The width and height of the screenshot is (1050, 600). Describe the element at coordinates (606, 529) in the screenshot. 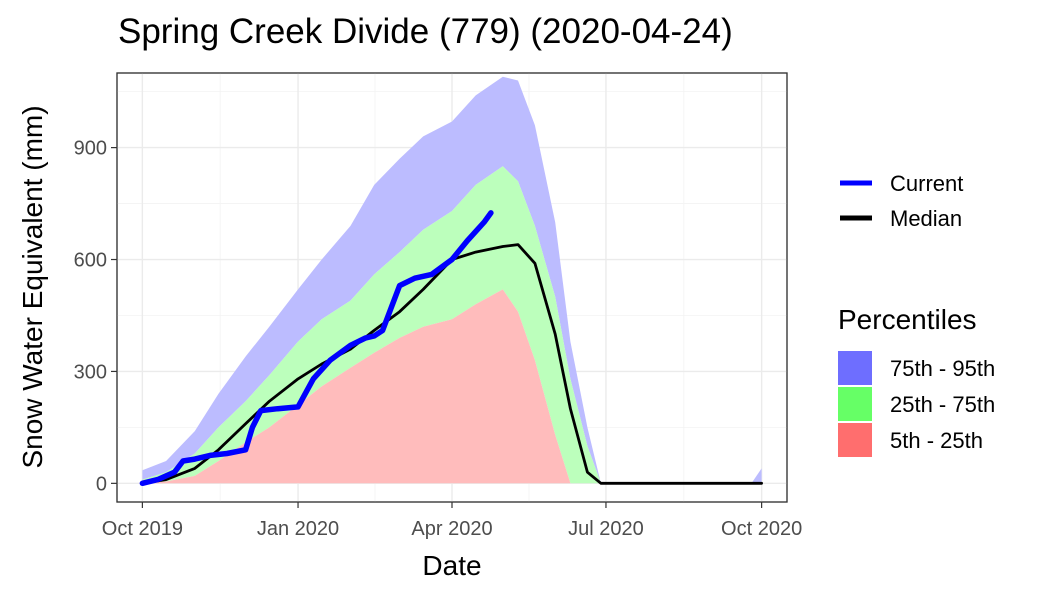

I see `x-tick-label: Jul 2020` at that location.